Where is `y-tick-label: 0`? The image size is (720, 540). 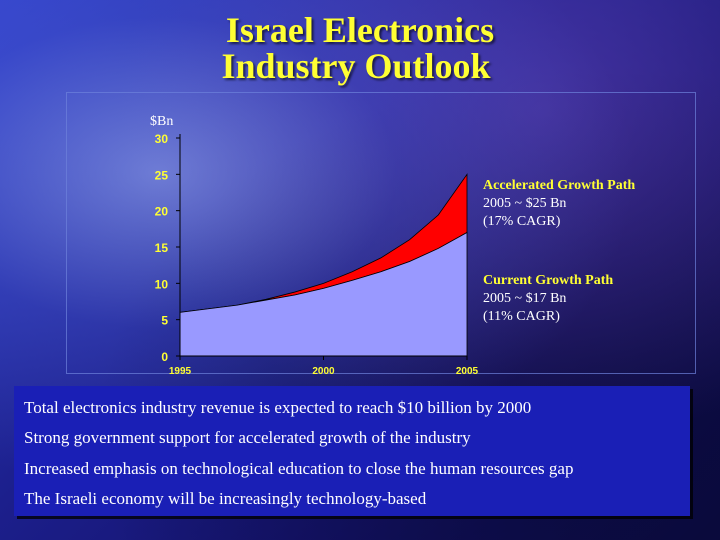
y-tick-label: 0 is located at coordinates (164, 357).